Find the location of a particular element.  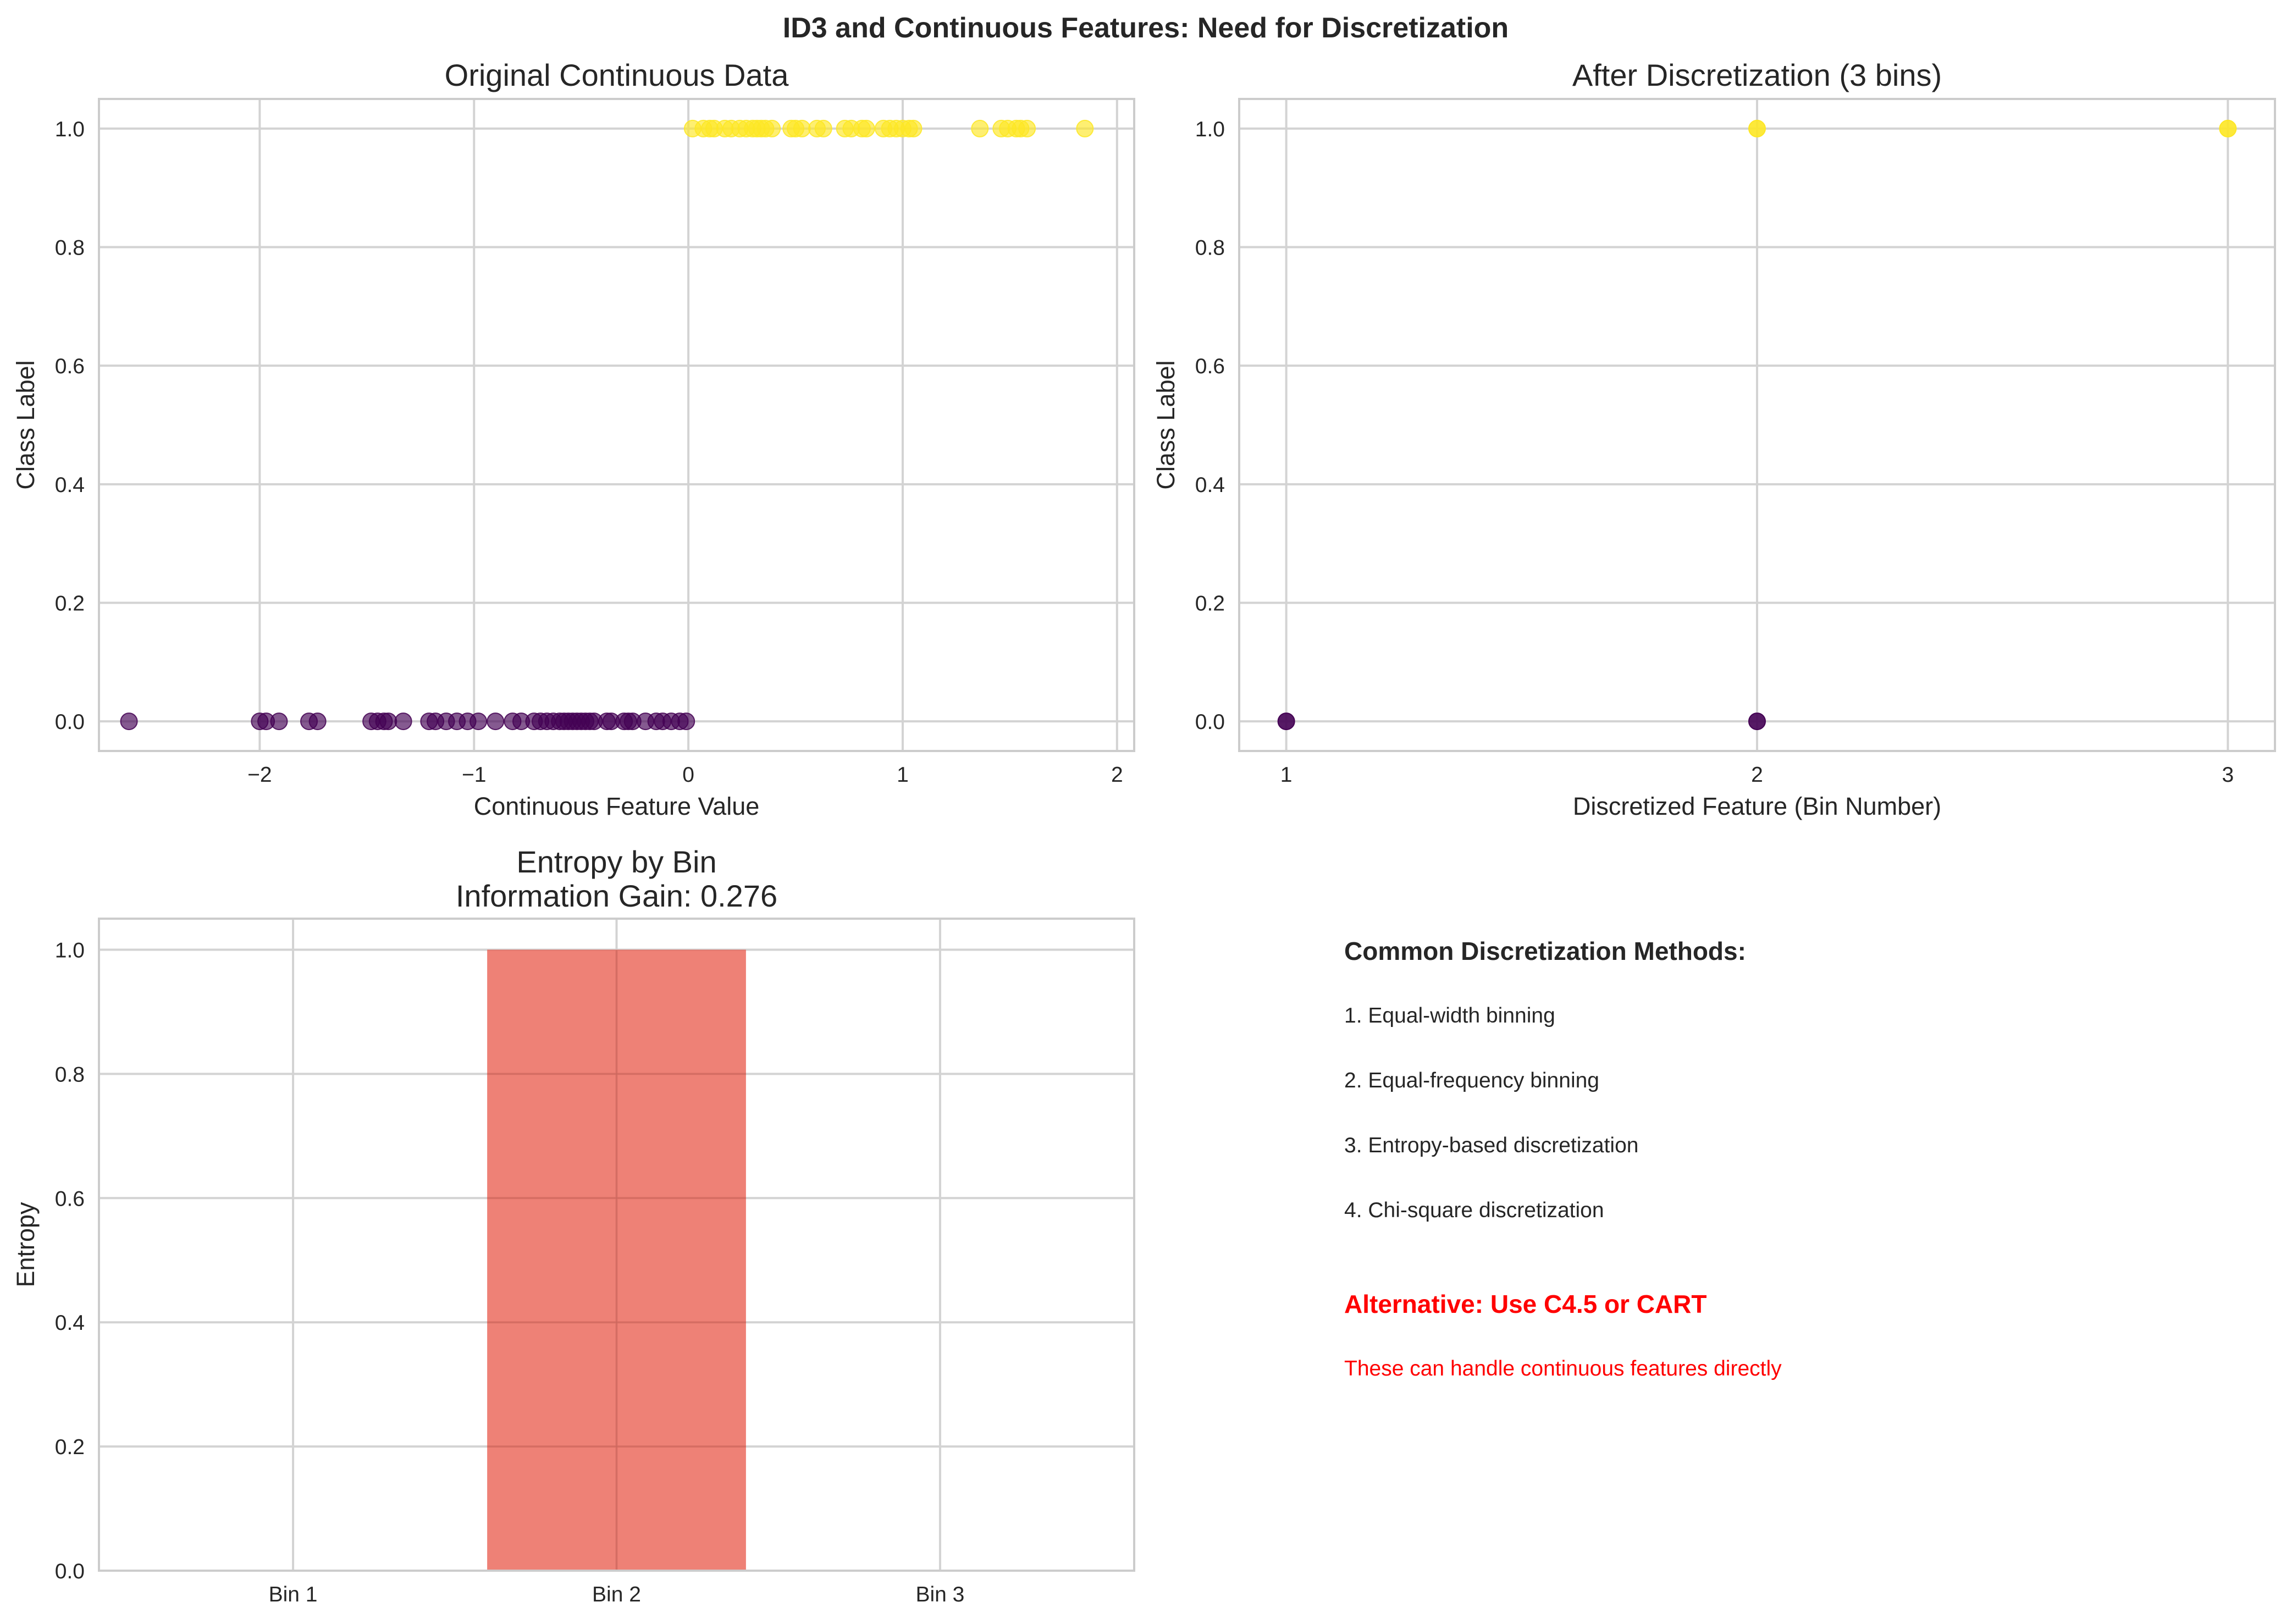

methods-heading: Common Discretization Methods: is located at coordinates (1545, 951).